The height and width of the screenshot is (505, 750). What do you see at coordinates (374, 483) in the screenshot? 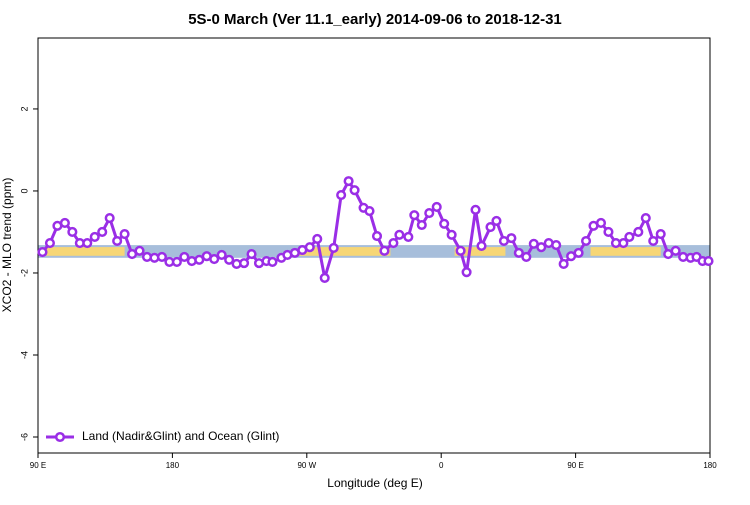
I see `x-axis-label: Longitude (deg E)` at bounding box center [374, 483].